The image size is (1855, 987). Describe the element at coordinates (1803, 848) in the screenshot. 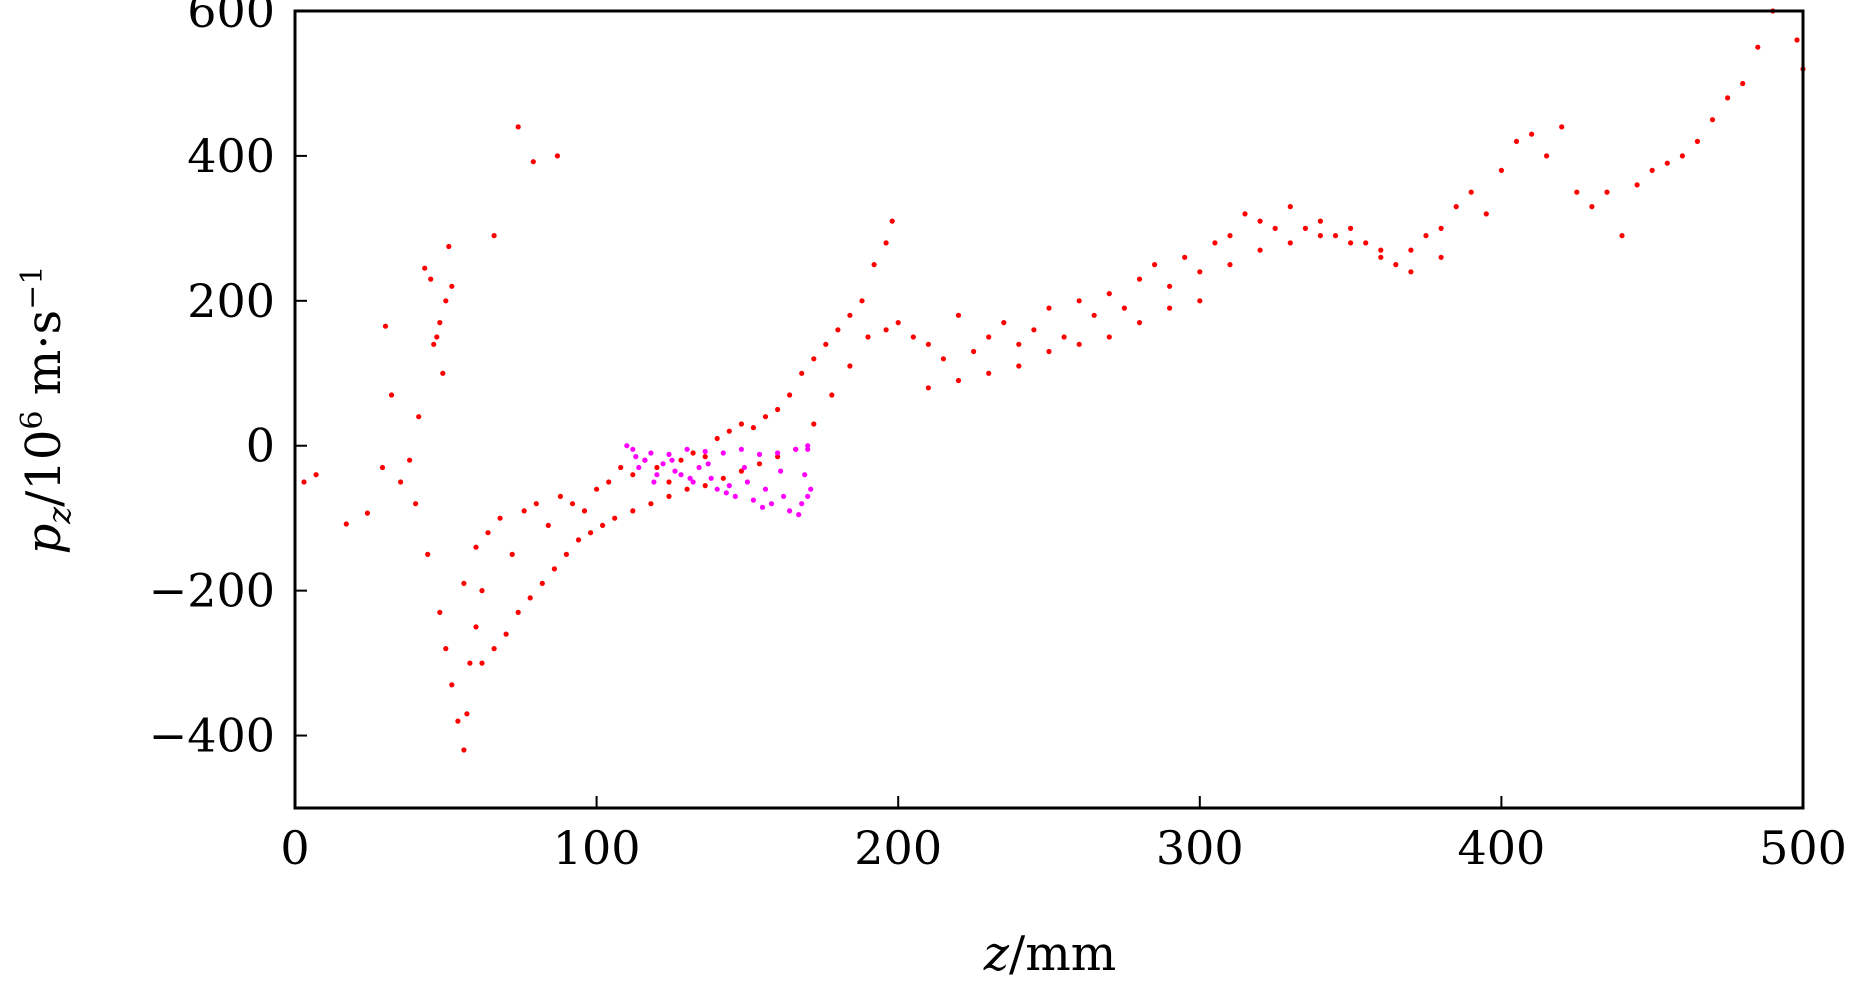

I see `x-tick-label-5: 500` at that location.